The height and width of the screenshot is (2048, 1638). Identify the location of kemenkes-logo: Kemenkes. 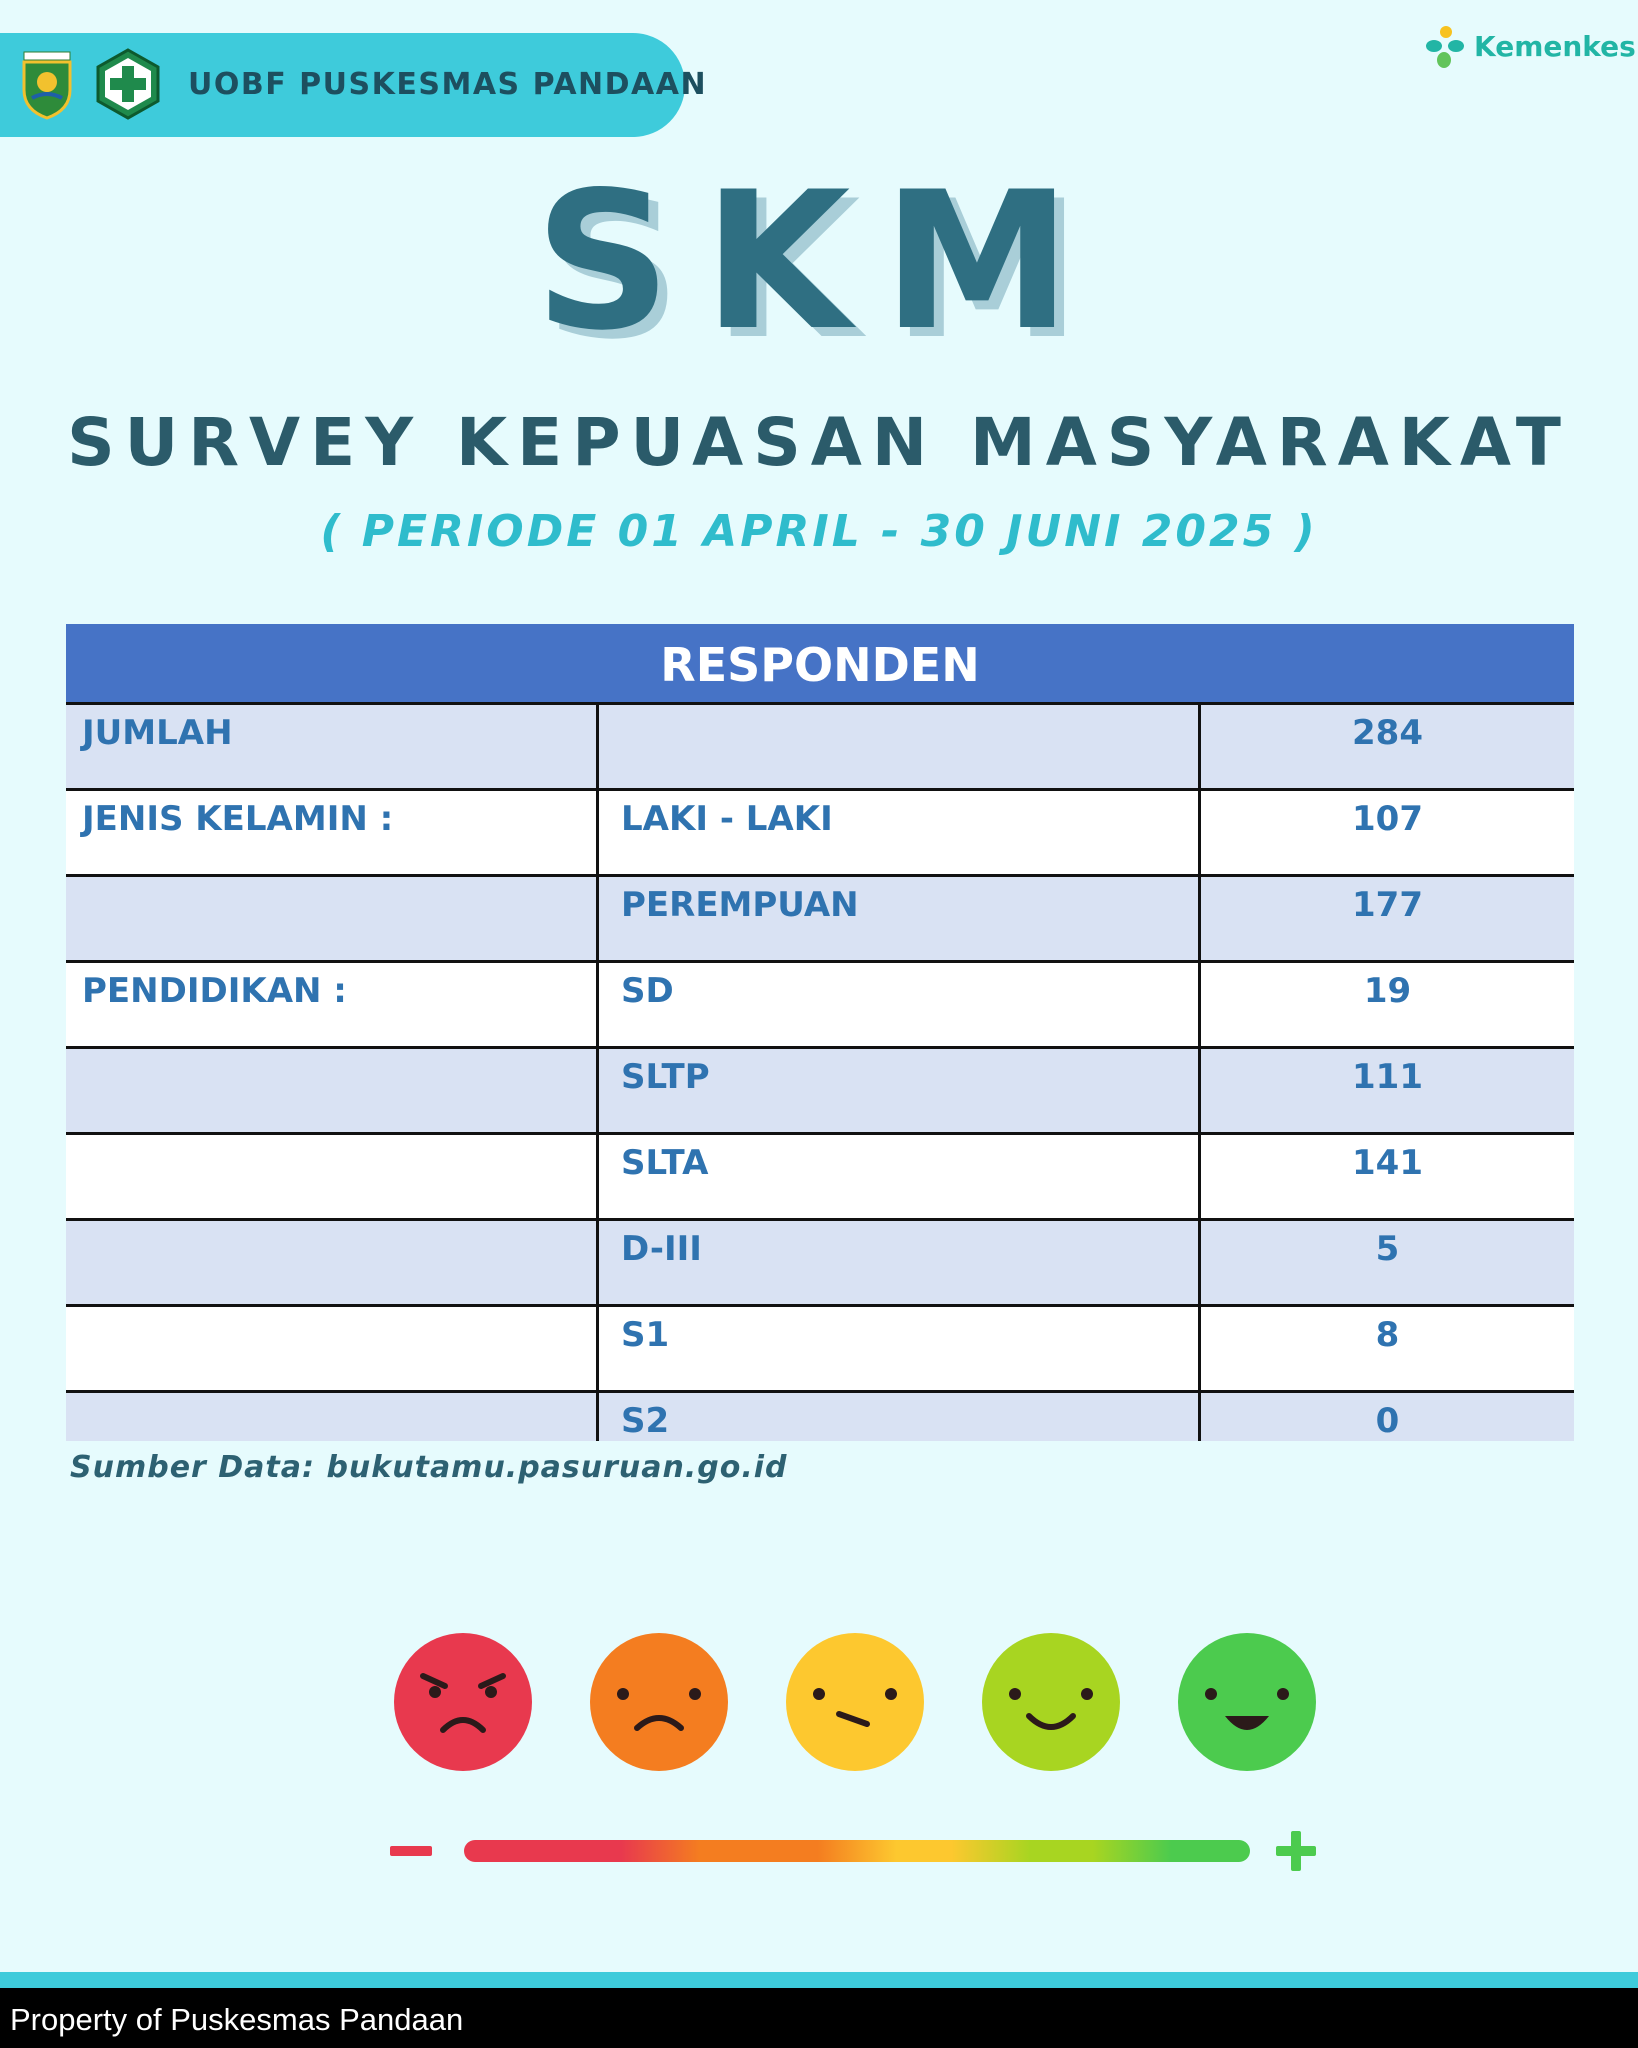
(1530, 47).